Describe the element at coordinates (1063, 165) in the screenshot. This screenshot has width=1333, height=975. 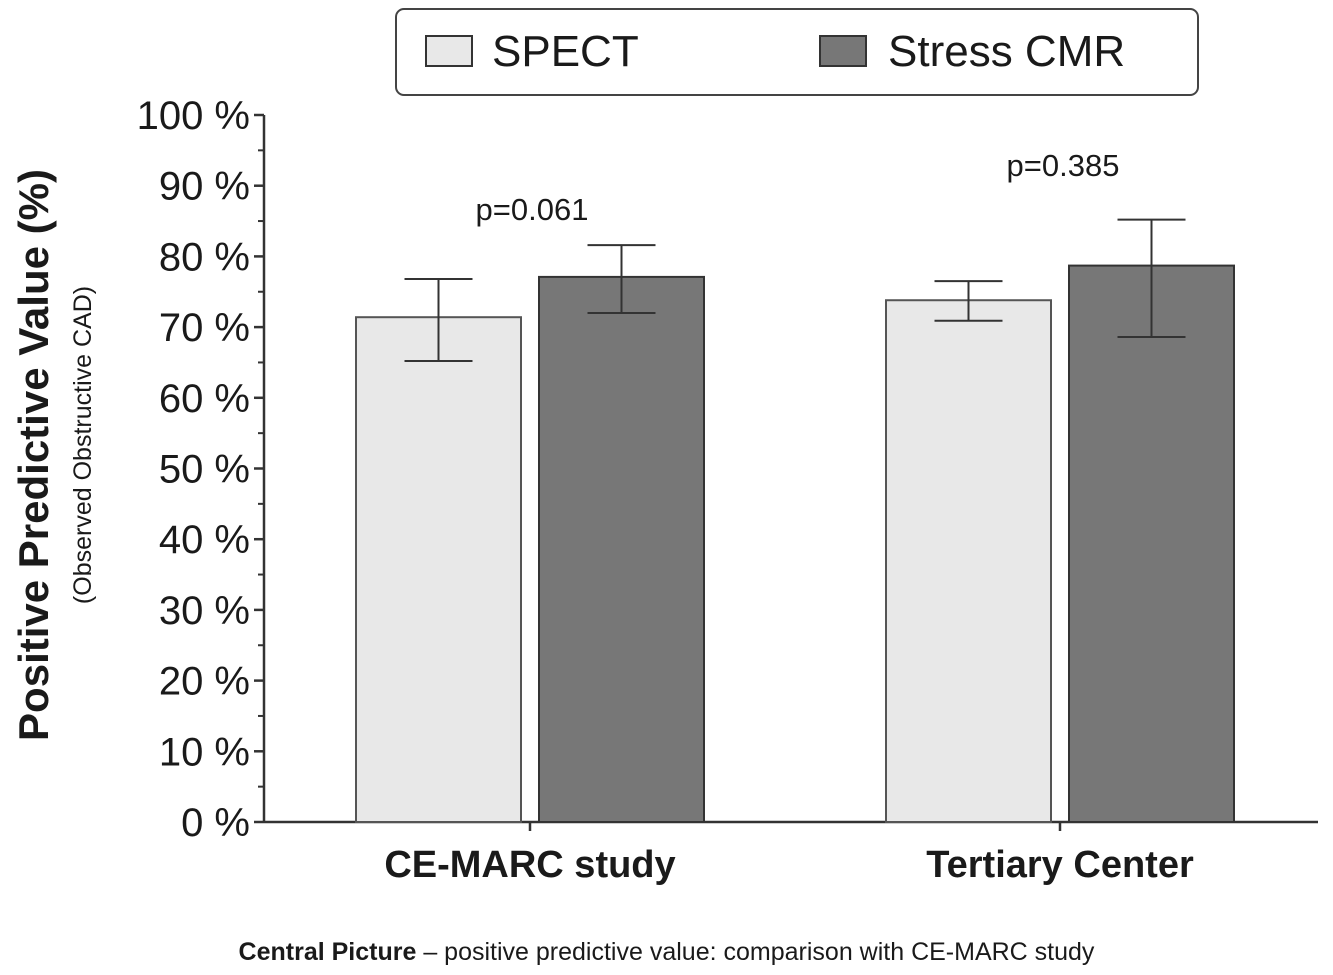
I see `p-value-annotation: p=0.385` at that location.